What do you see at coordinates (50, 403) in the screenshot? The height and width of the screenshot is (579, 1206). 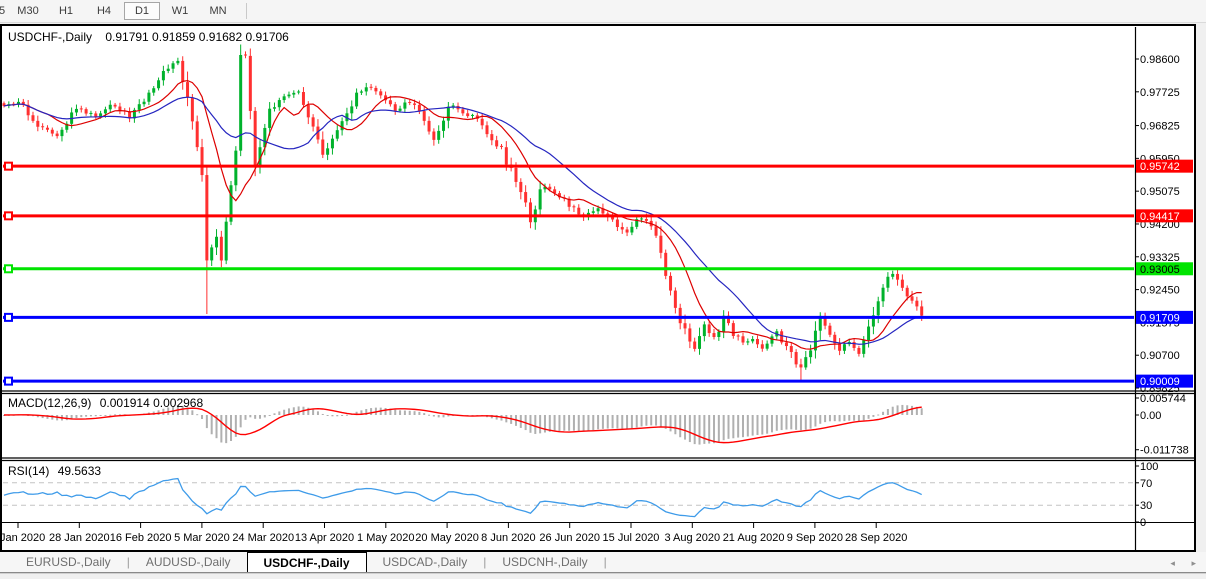 I see `macd-name: MACD(12,26,9)` at bounding box center [50, 403].